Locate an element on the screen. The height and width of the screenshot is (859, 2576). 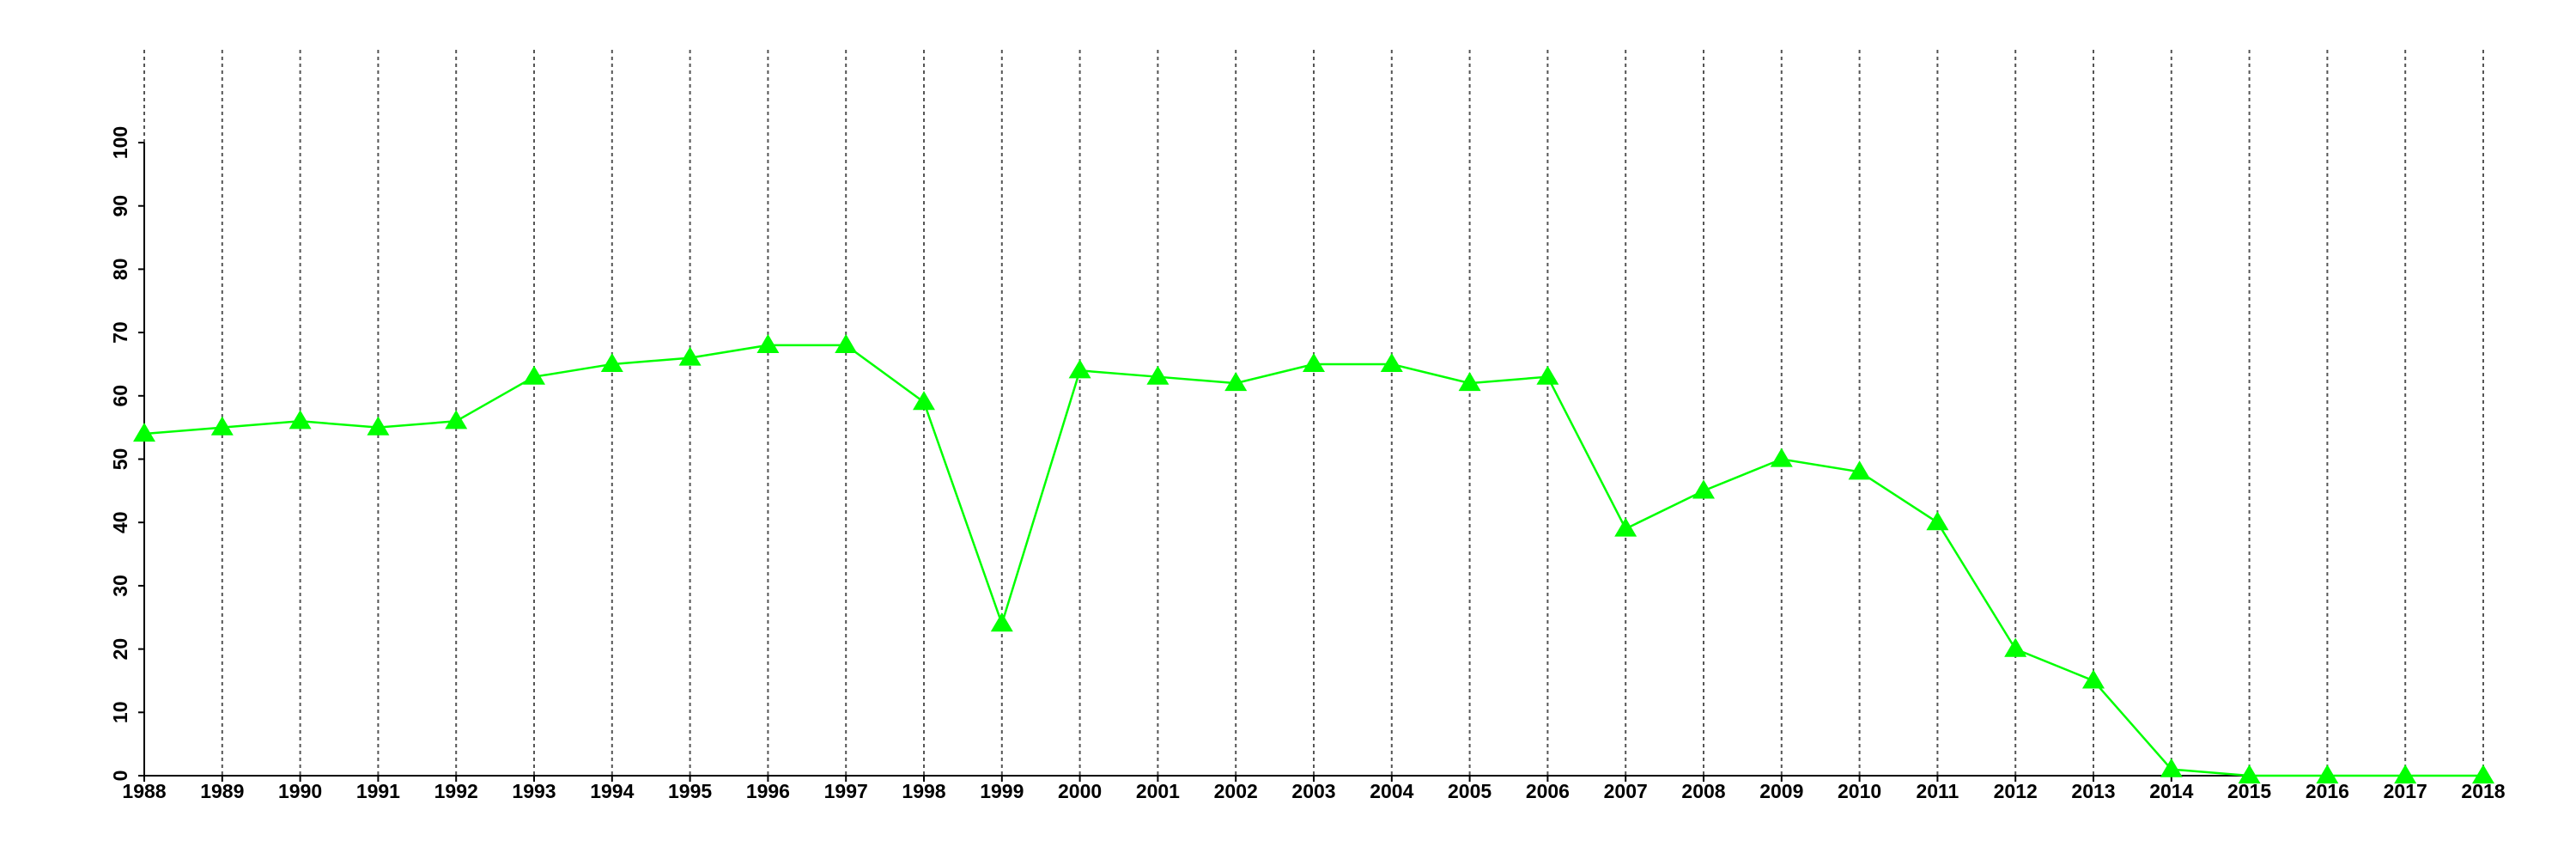
y-tick-label: 50 is located at coordinates (120, 460).